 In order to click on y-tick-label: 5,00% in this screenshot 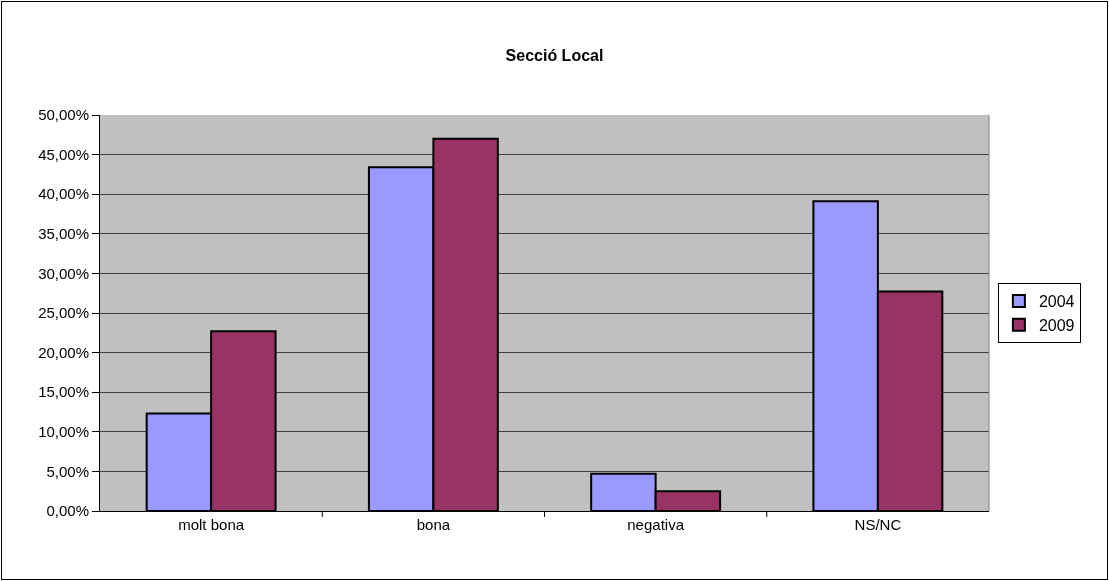, I will do `click(67, 471)`.